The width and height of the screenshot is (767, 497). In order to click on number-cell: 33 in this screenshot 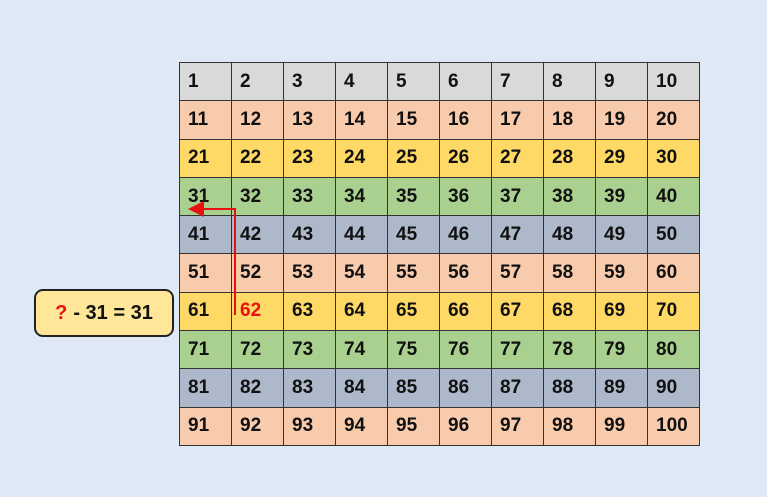, I will do `click(310, 197)`.